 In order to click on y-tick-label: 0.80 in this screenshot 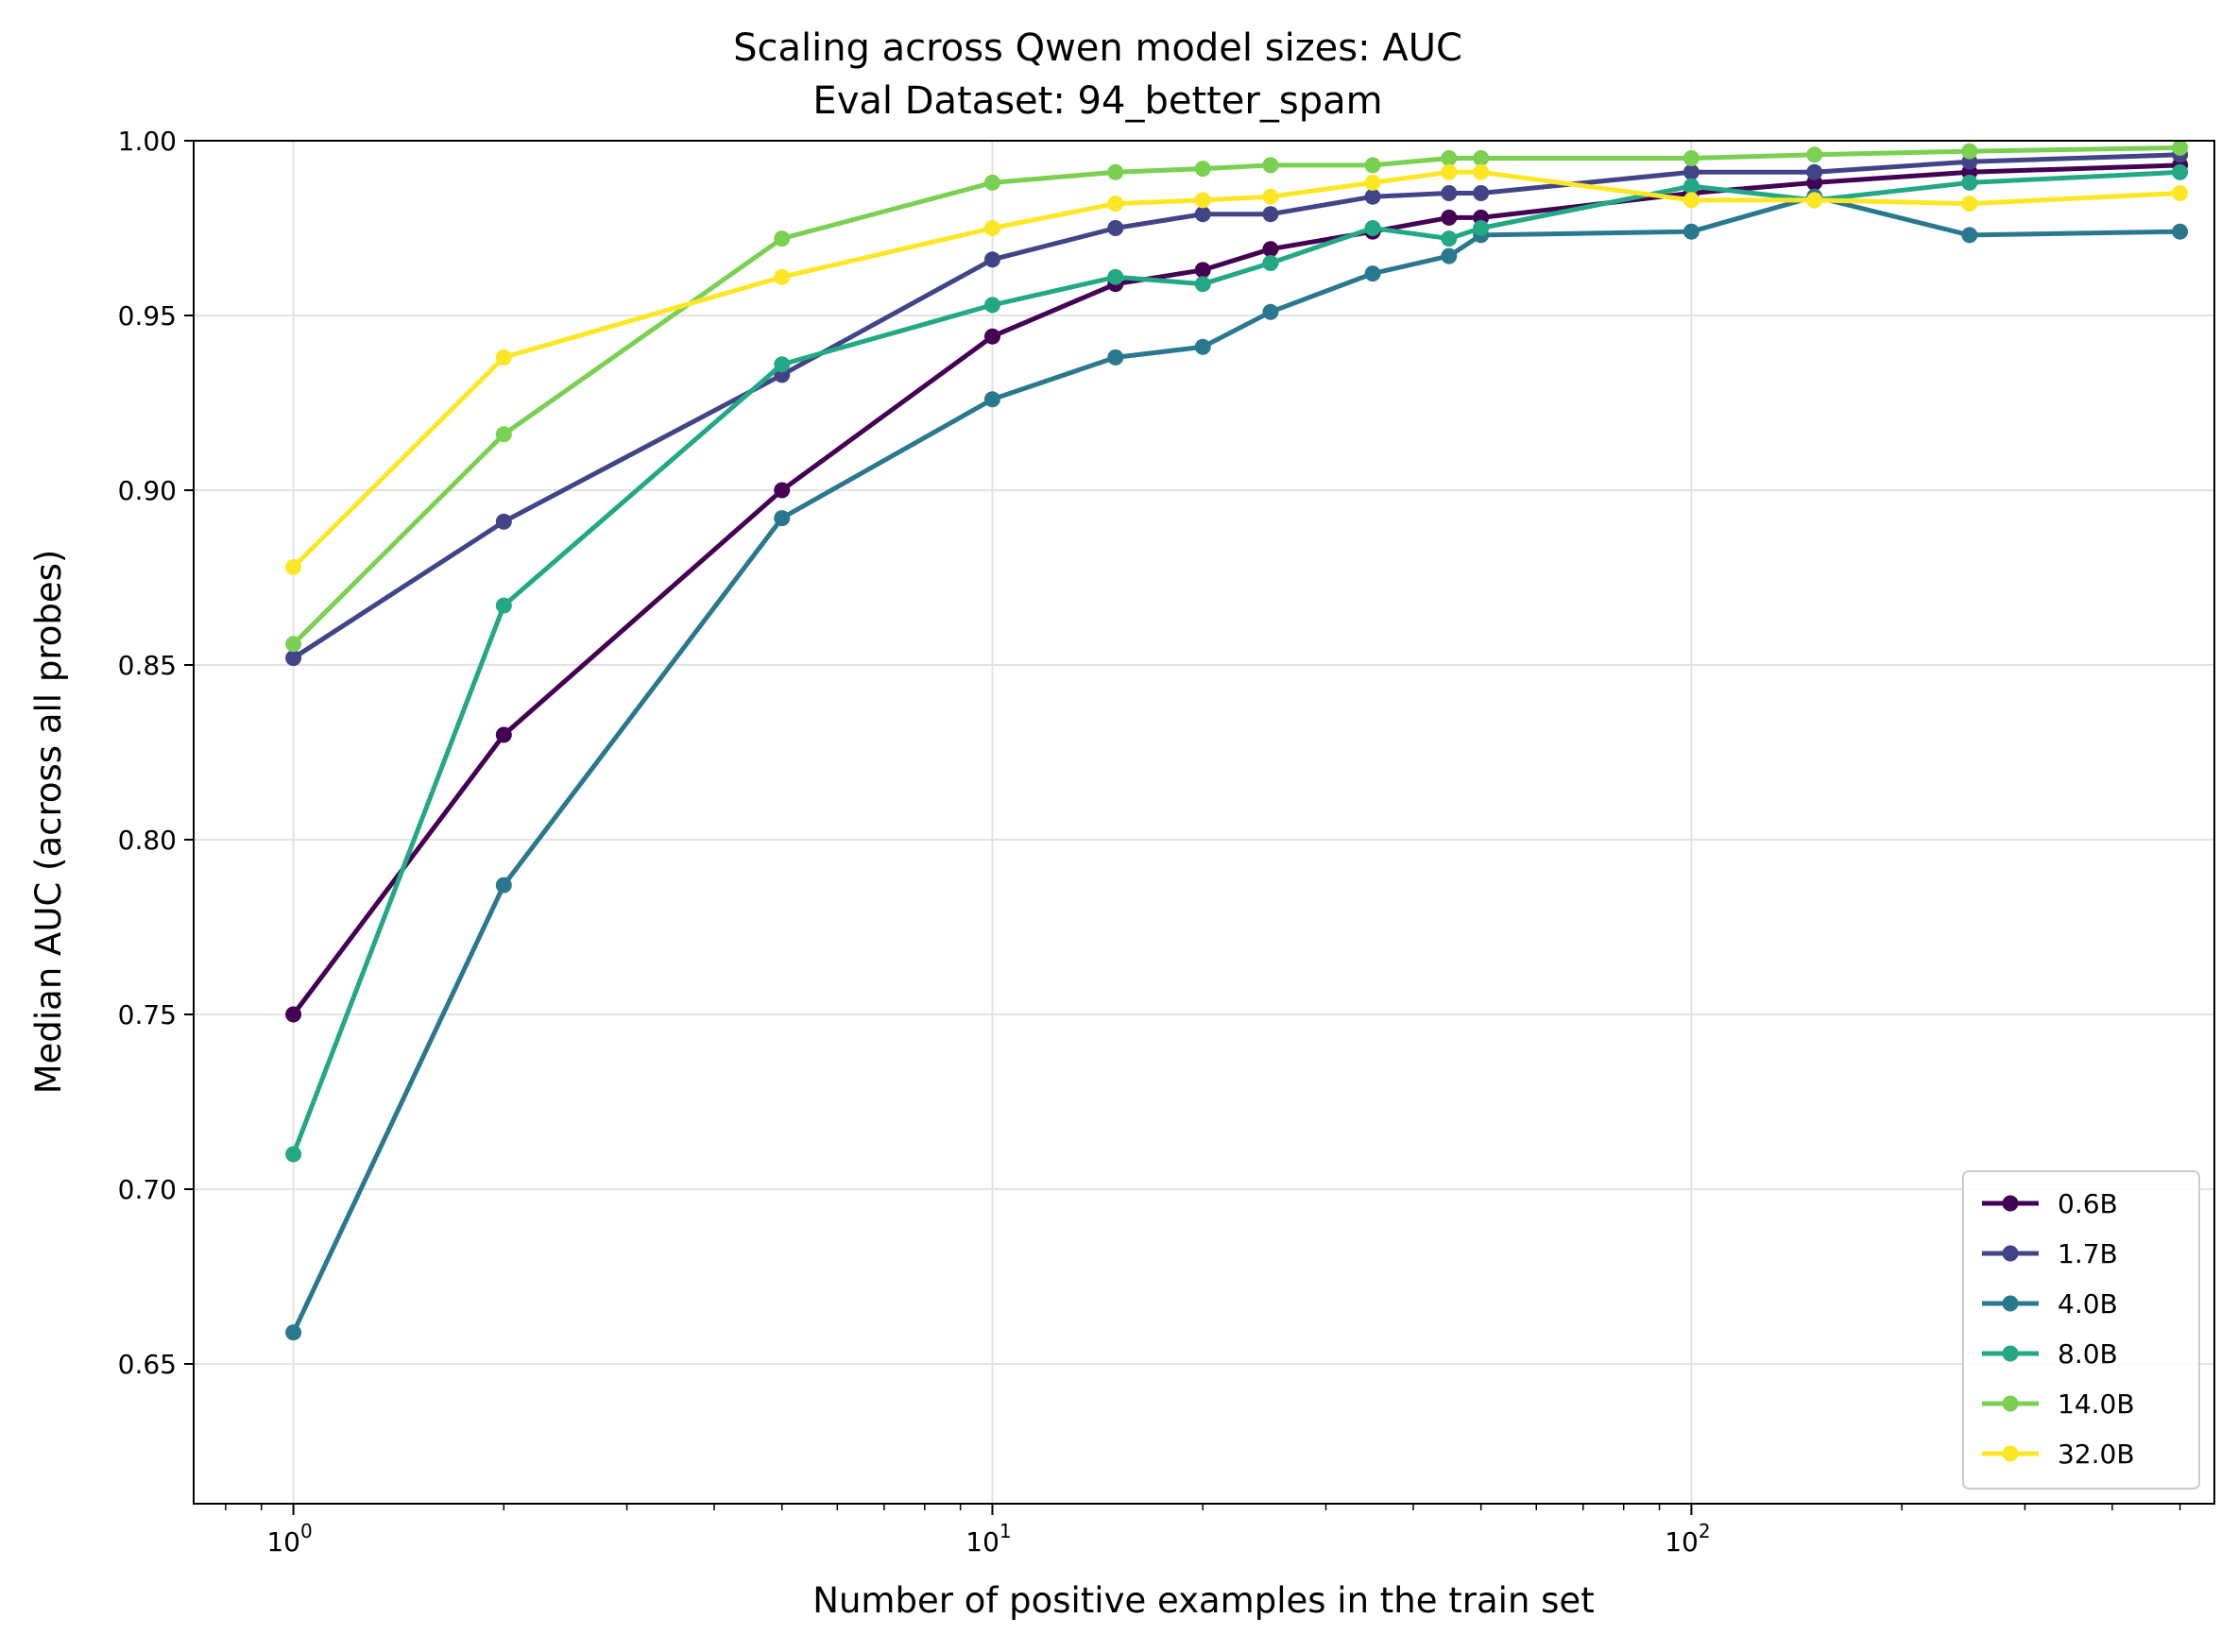, I will do `click(147, 841)`.